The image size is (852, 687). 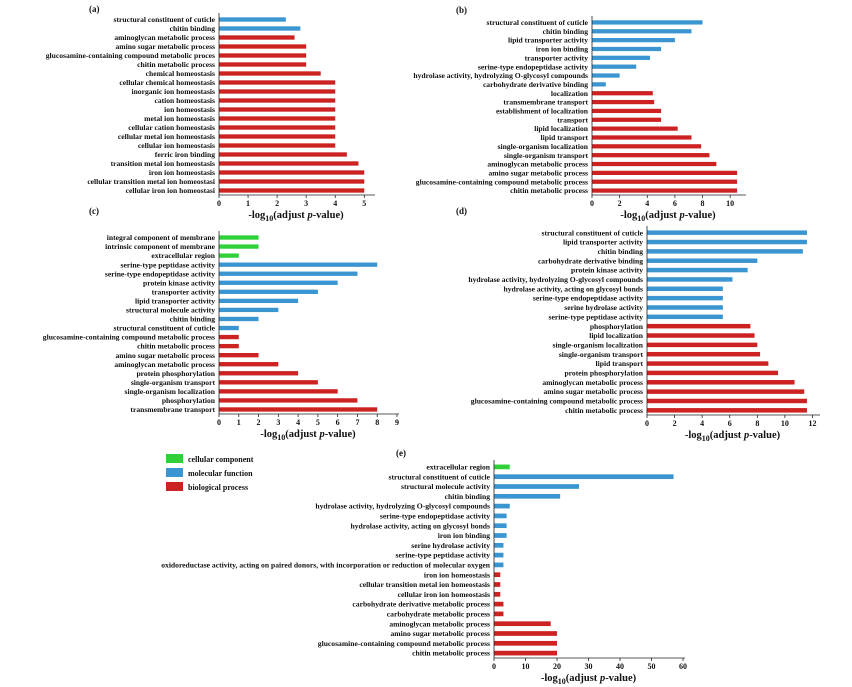 I want to click on category-label: transport, so click(x=572, y=119).